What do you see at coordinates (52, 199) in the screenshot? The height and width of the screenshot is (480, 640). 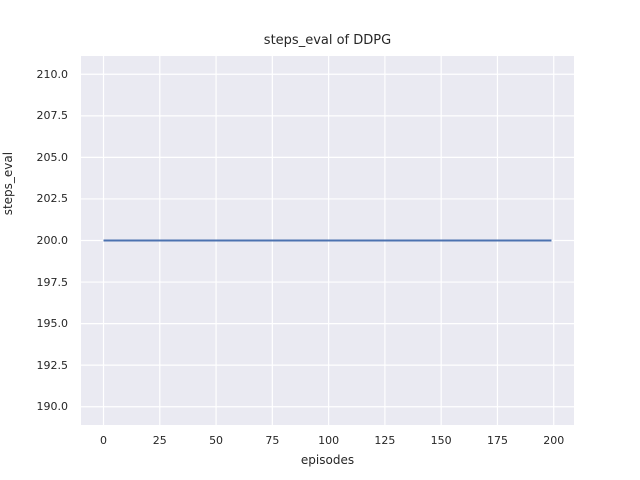 I see `y-tick-label: 202.5` at bounding box center [52, 199].